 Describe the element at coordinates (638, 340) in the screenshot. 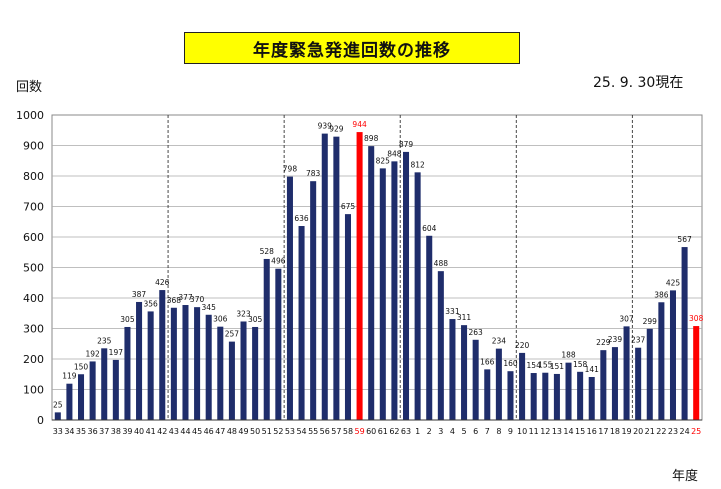

I see `bar-value-label: 237` at that location.